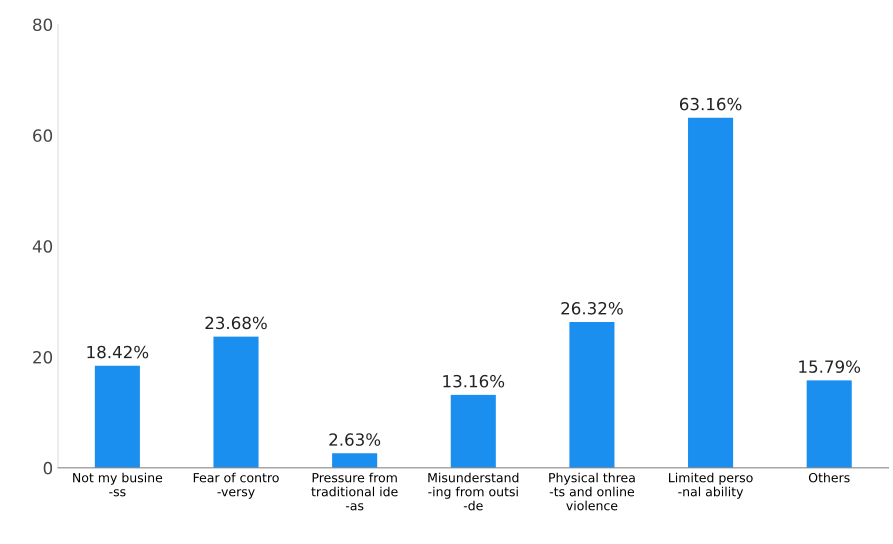 Image resolution: width=893 pixels, height=544 pixels. I want to click on x-tick-label: Physical threa -ts and online violence, so click(592, 491).